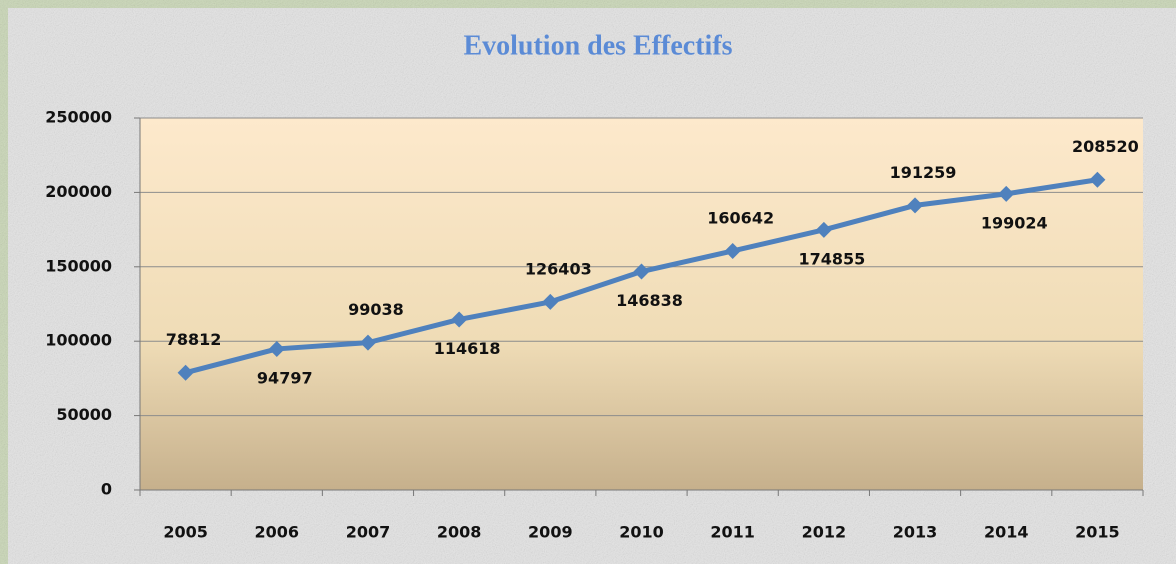  Describe the element at coordinates (923, 172) in the screenshot. I see `data-label: 191259` at that location.